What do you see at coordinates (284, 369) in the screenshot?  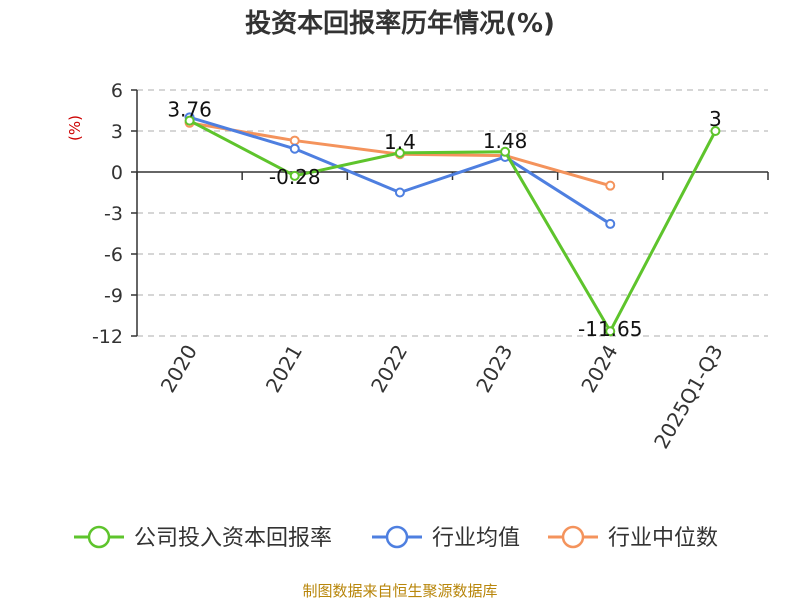 I see `x-tick-label: 2021` at bounding box center [284, 369].